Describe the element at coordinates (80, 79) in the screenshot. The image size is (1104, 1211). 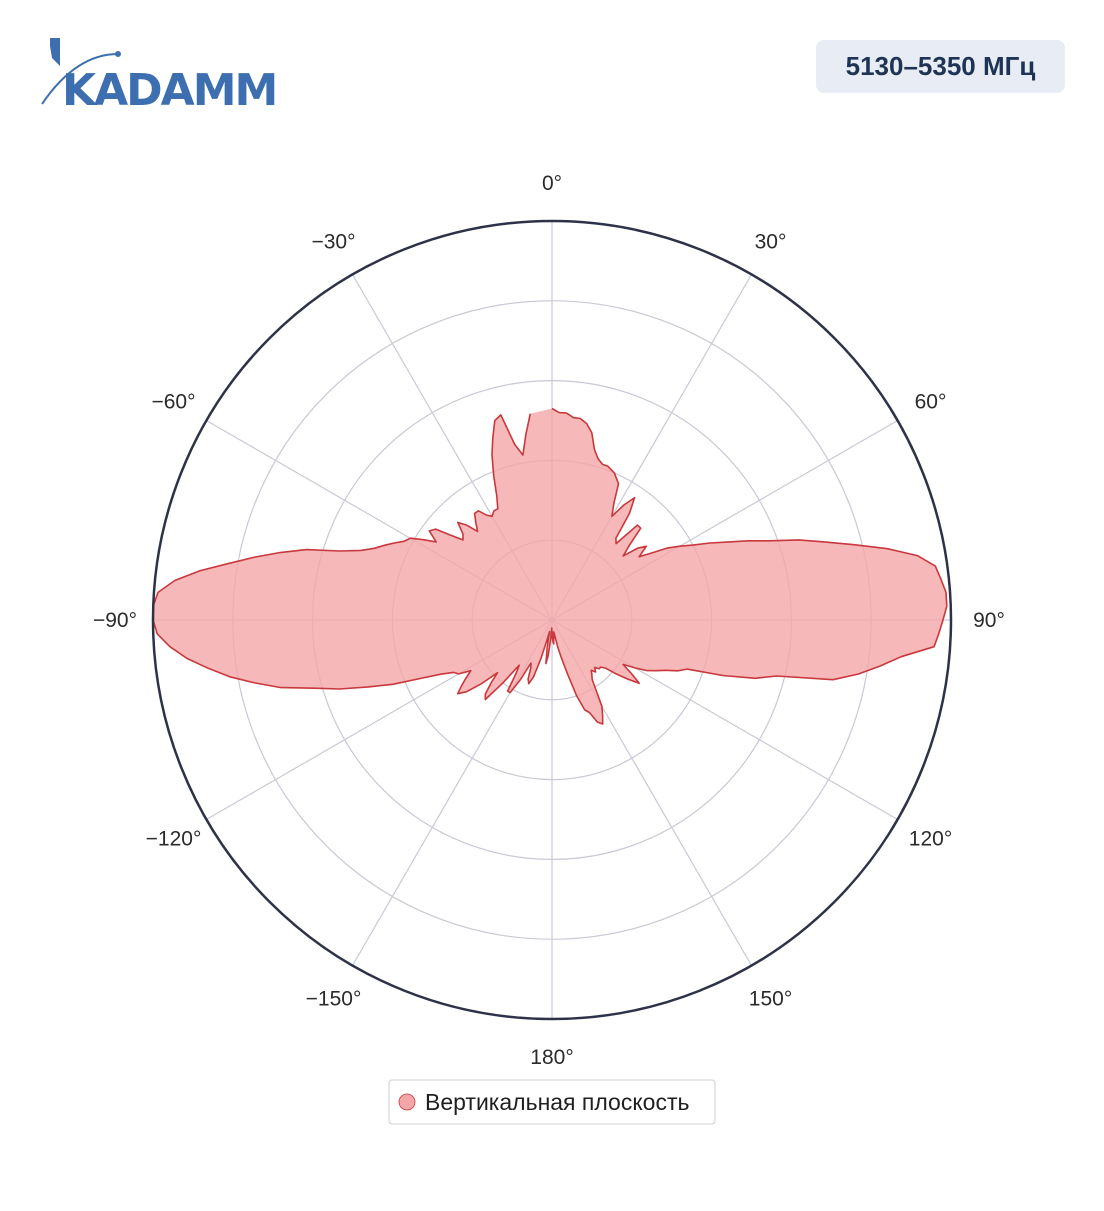
I see `logo-arc-icon` at that location.